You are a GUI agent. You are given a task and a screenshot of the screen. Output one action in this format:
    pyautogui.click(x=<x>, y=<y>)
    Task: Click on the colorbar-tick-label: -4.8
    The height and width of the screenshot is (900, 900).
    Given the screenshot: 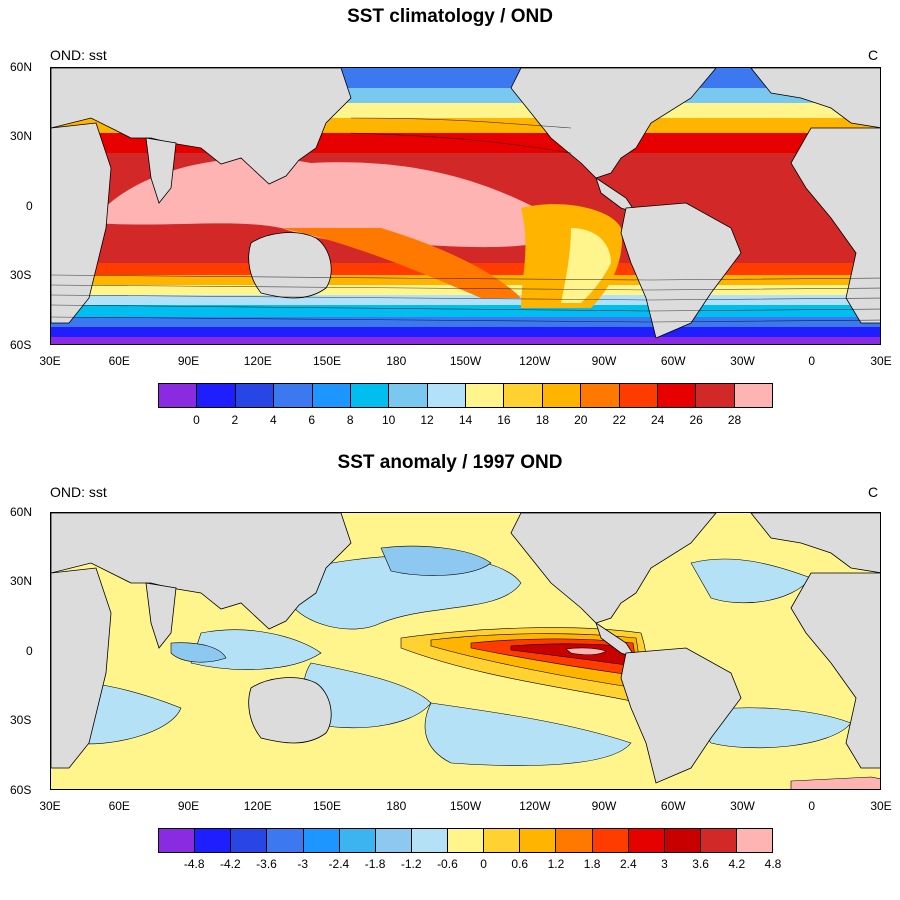 What is the action you would take?
    pyautogui.click(x=194, y=864)
    